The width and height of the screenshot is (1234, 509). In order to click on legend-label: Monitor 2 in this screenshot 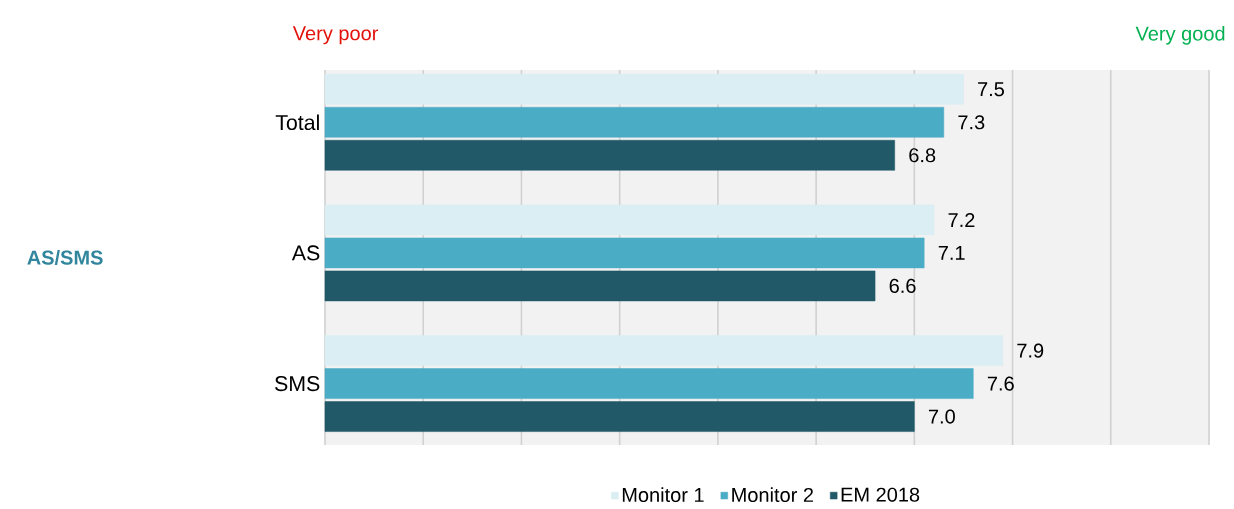, I will do `click(772, 494)`.